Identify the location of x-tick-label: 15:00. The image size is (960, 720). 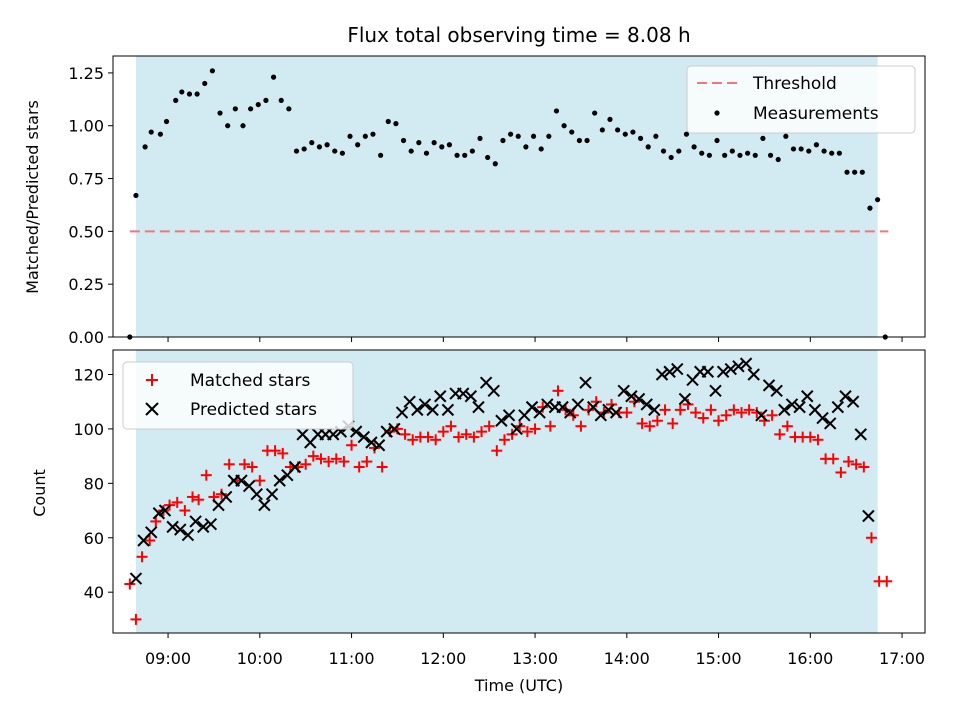
(719, 658).